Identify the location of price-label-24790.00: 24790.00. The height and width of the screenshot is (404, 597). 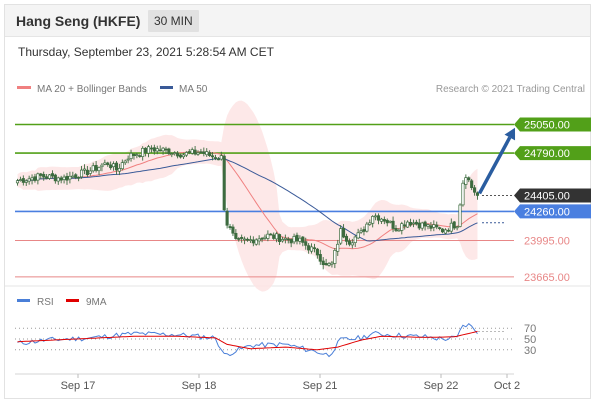
(547, 154).